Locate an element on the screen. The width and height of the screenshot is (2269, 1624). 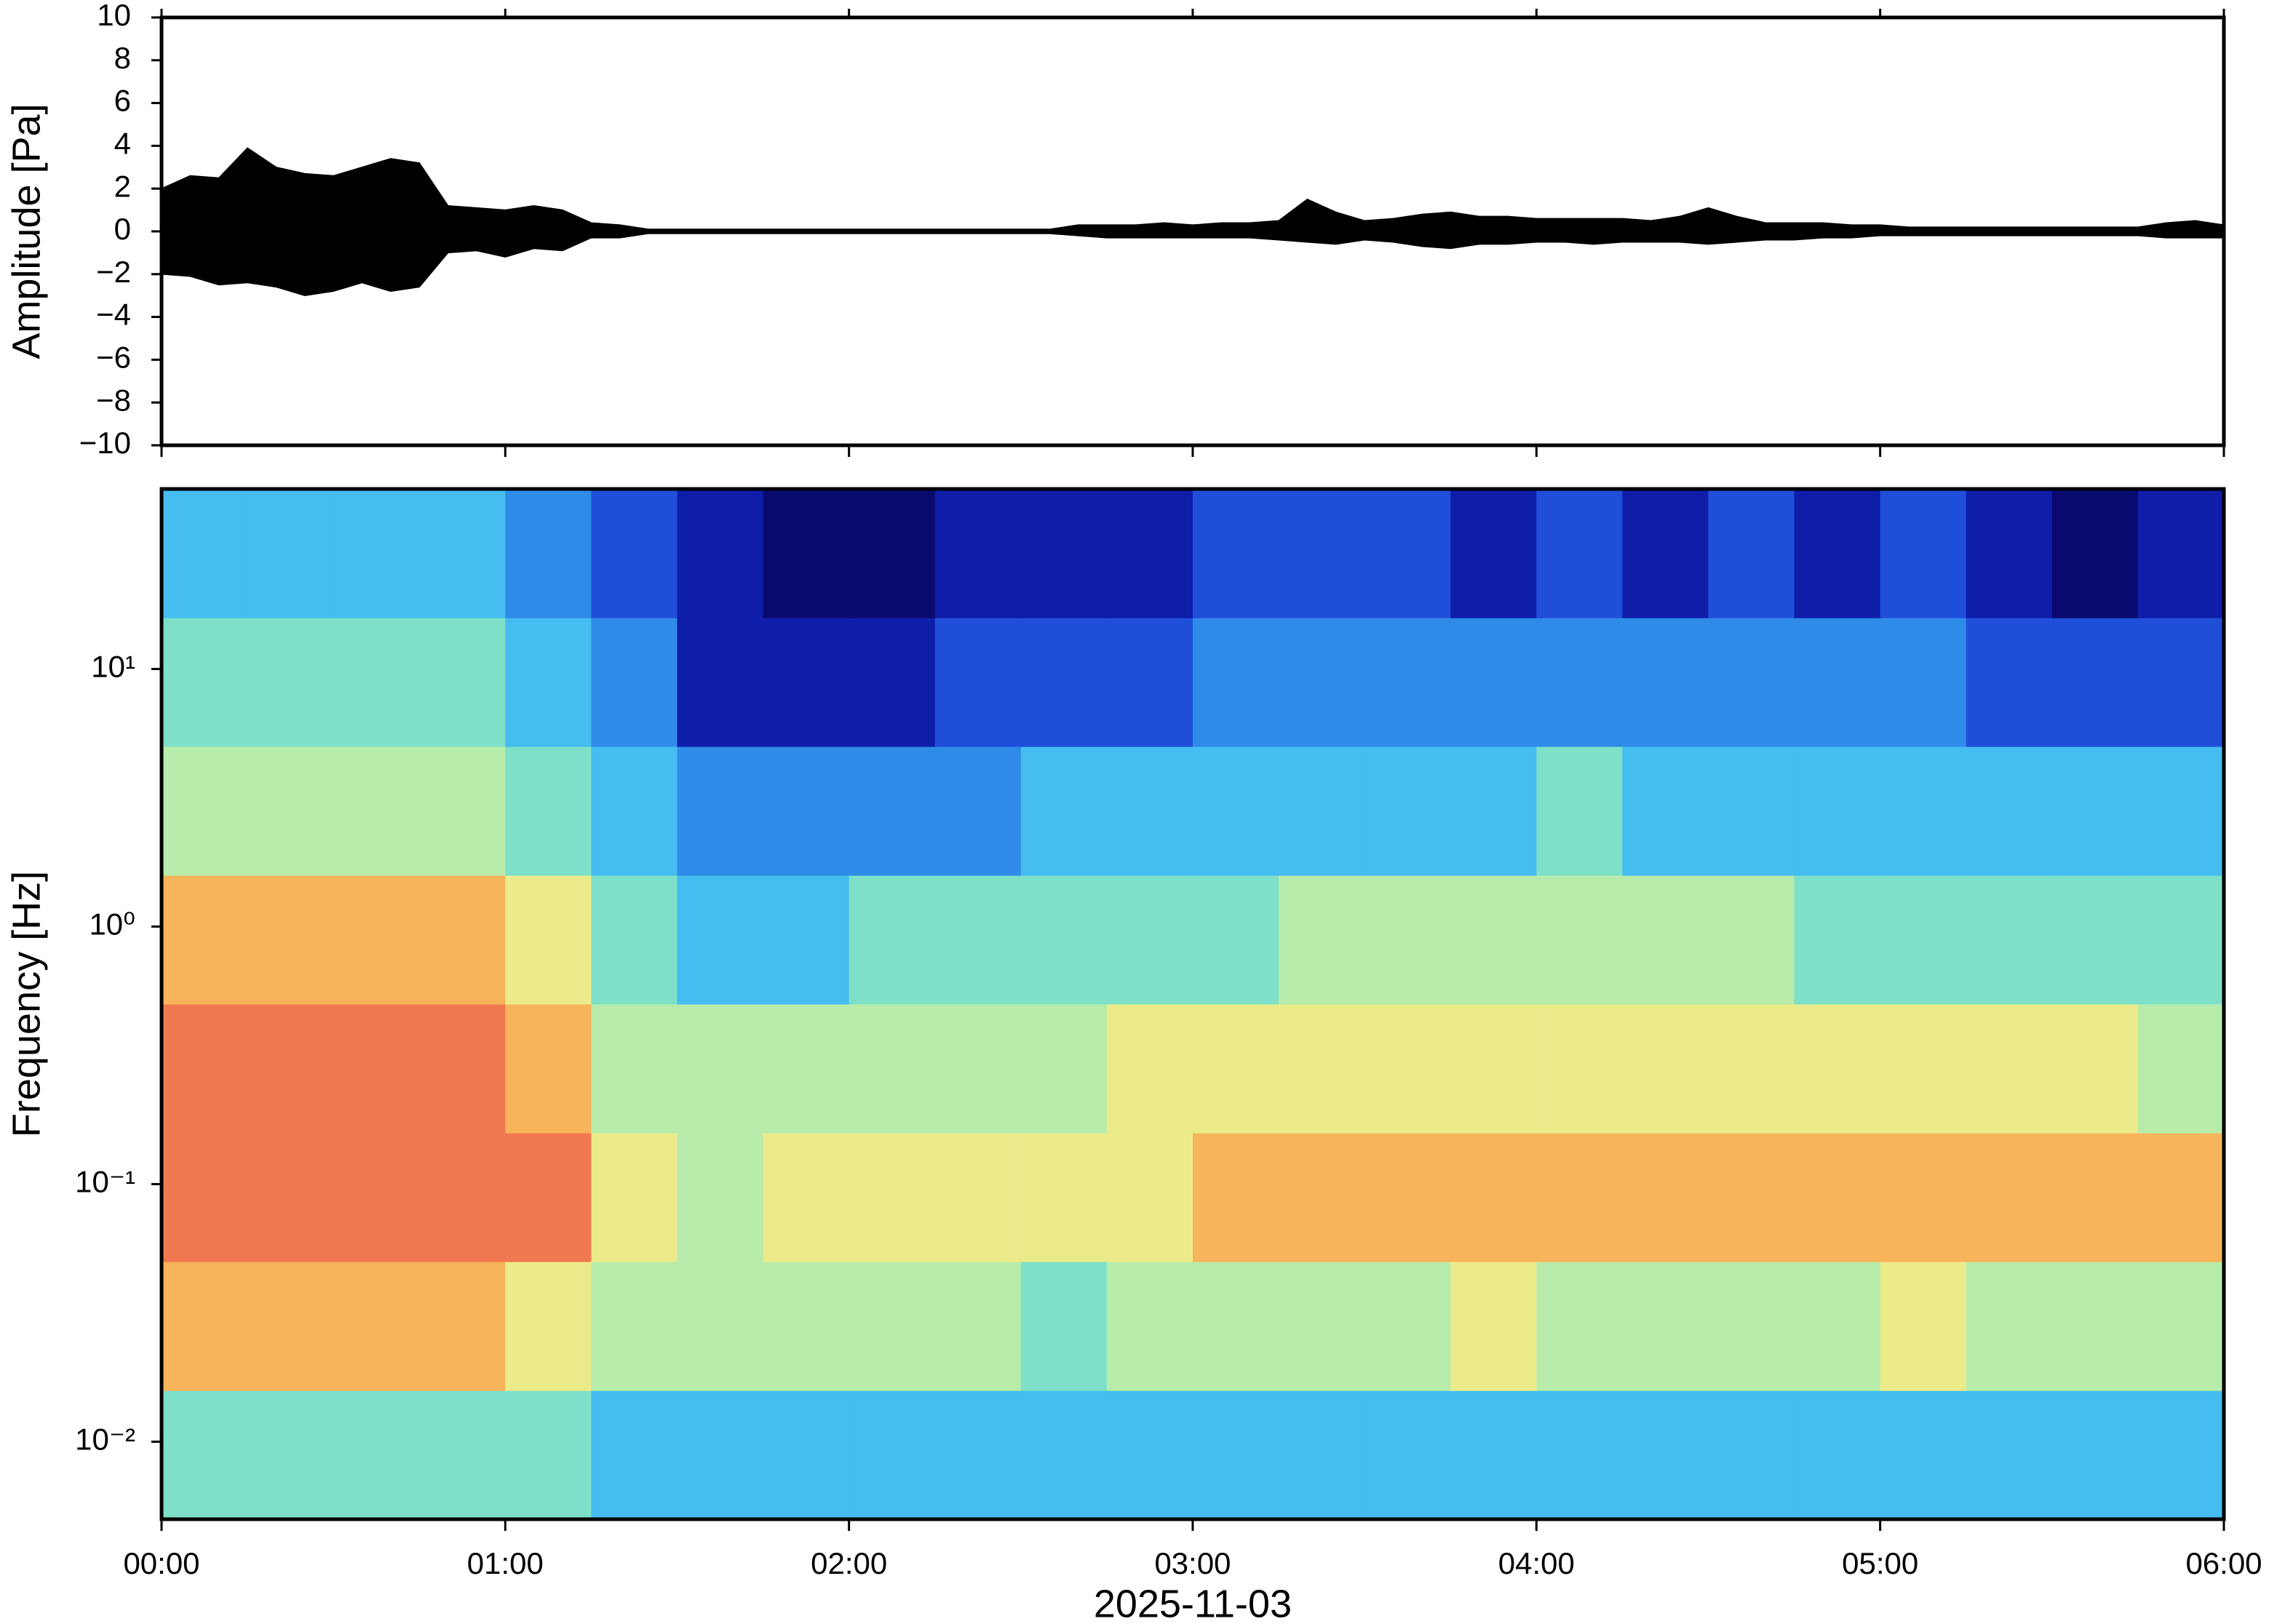
y-tick-label: 8 is located at coordinates (123, 58).